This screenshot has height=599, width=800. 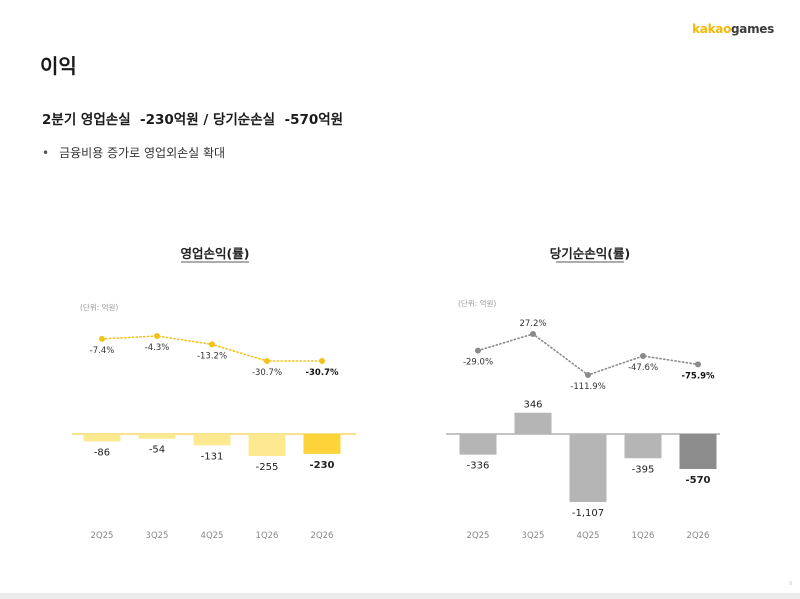 What do you see at coordinates (478, 466) in the screenshot?
I see `bar-value-label: -336` at bounding box center [478, 466].